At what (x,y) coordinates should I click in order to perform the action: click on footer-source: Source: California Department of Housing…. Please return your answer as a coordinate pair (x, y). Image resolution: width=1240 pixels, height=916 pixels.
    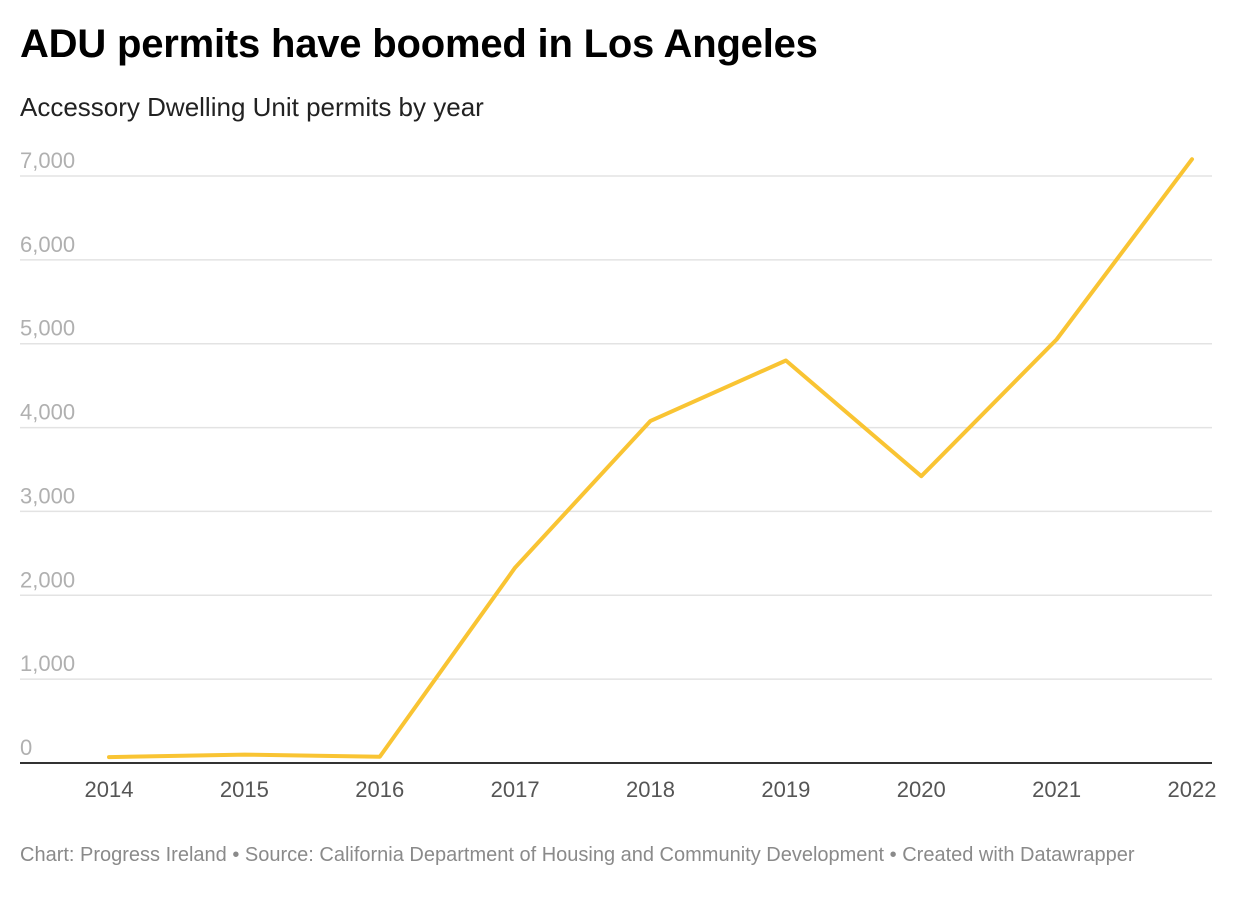
    Looking at the image, I should click on (564, 855).